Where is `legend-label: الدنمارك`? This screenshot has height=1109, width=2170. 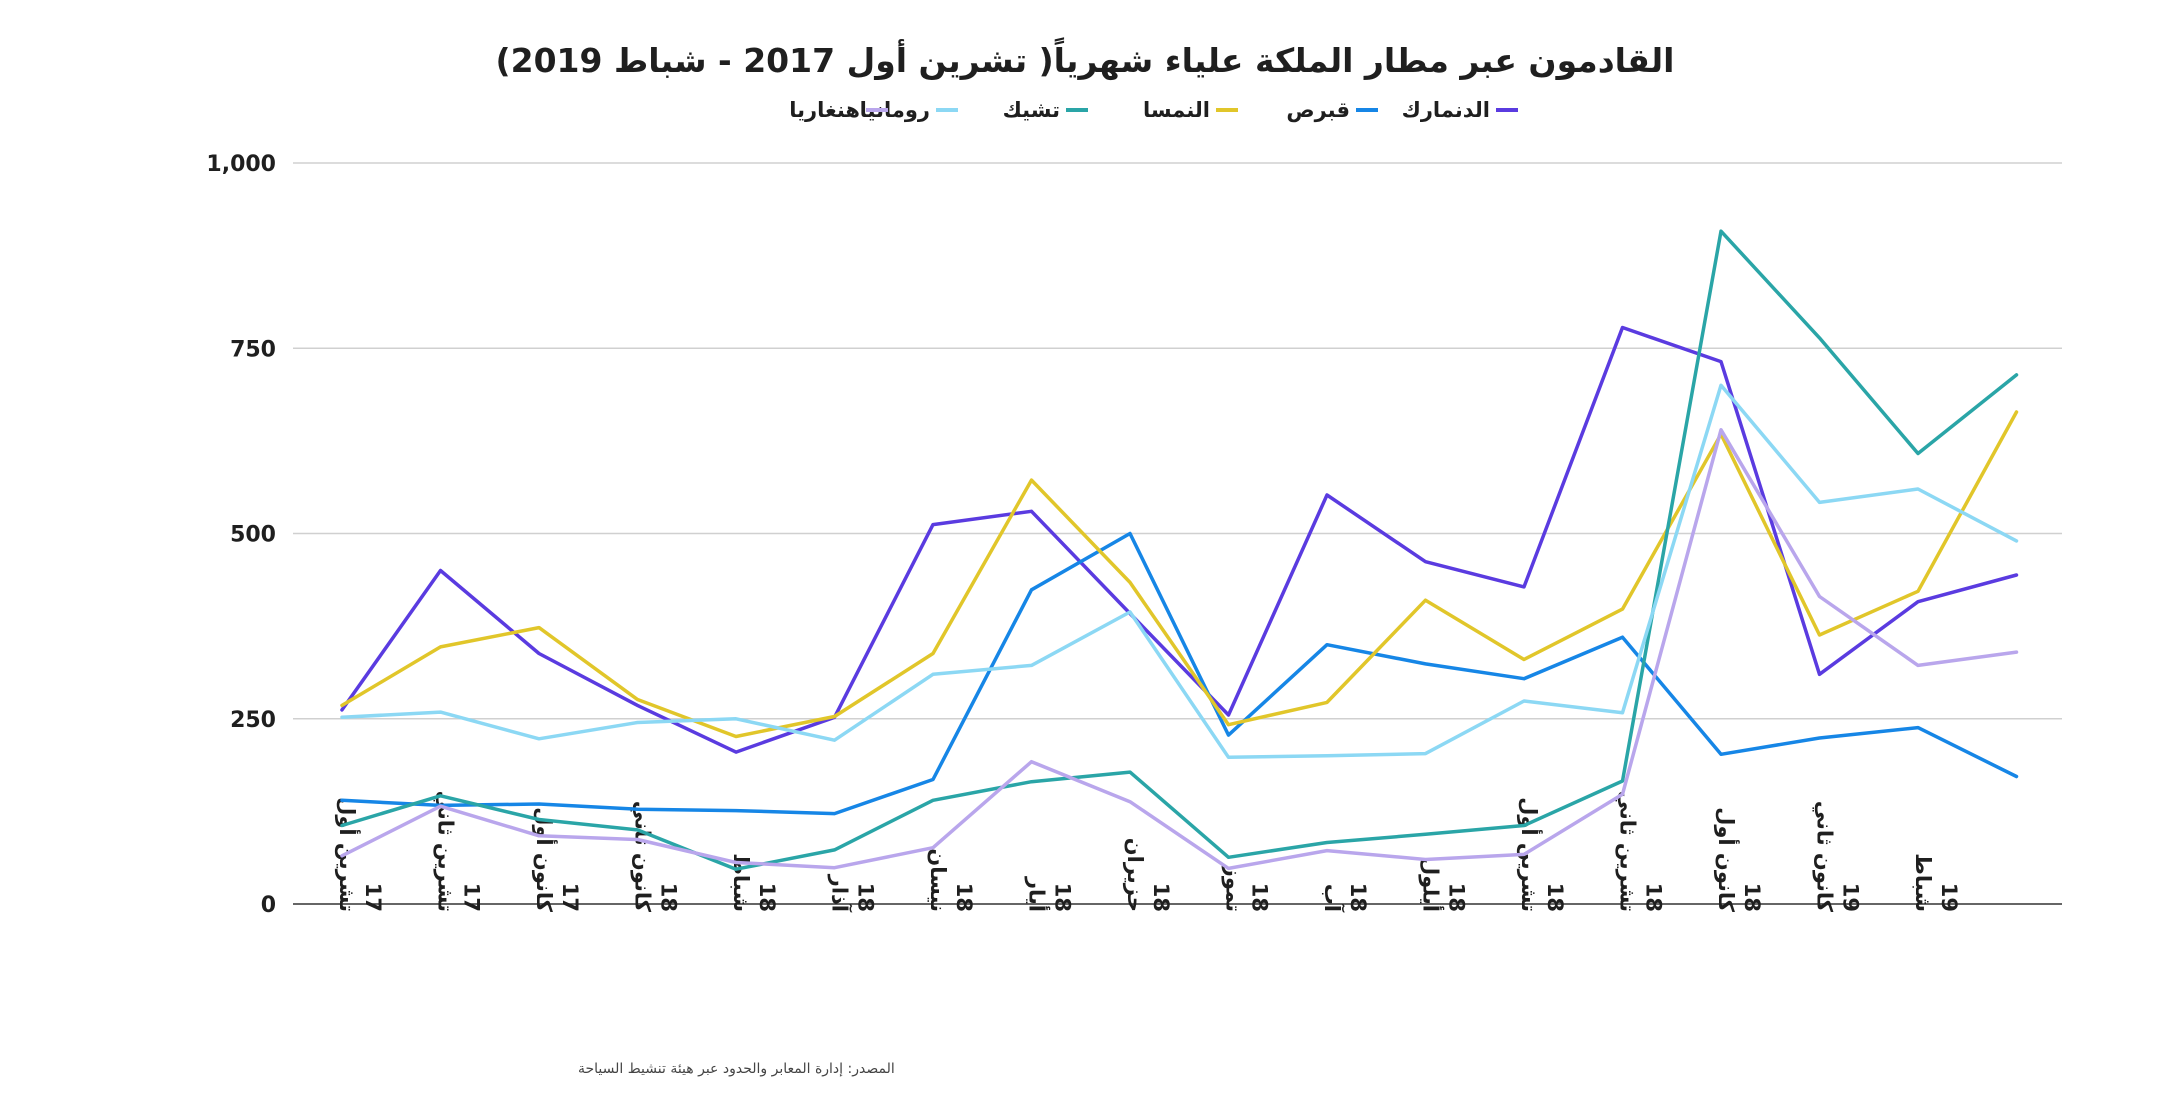
legend-label: الدنمارك is located at coordinates (1446, 110).